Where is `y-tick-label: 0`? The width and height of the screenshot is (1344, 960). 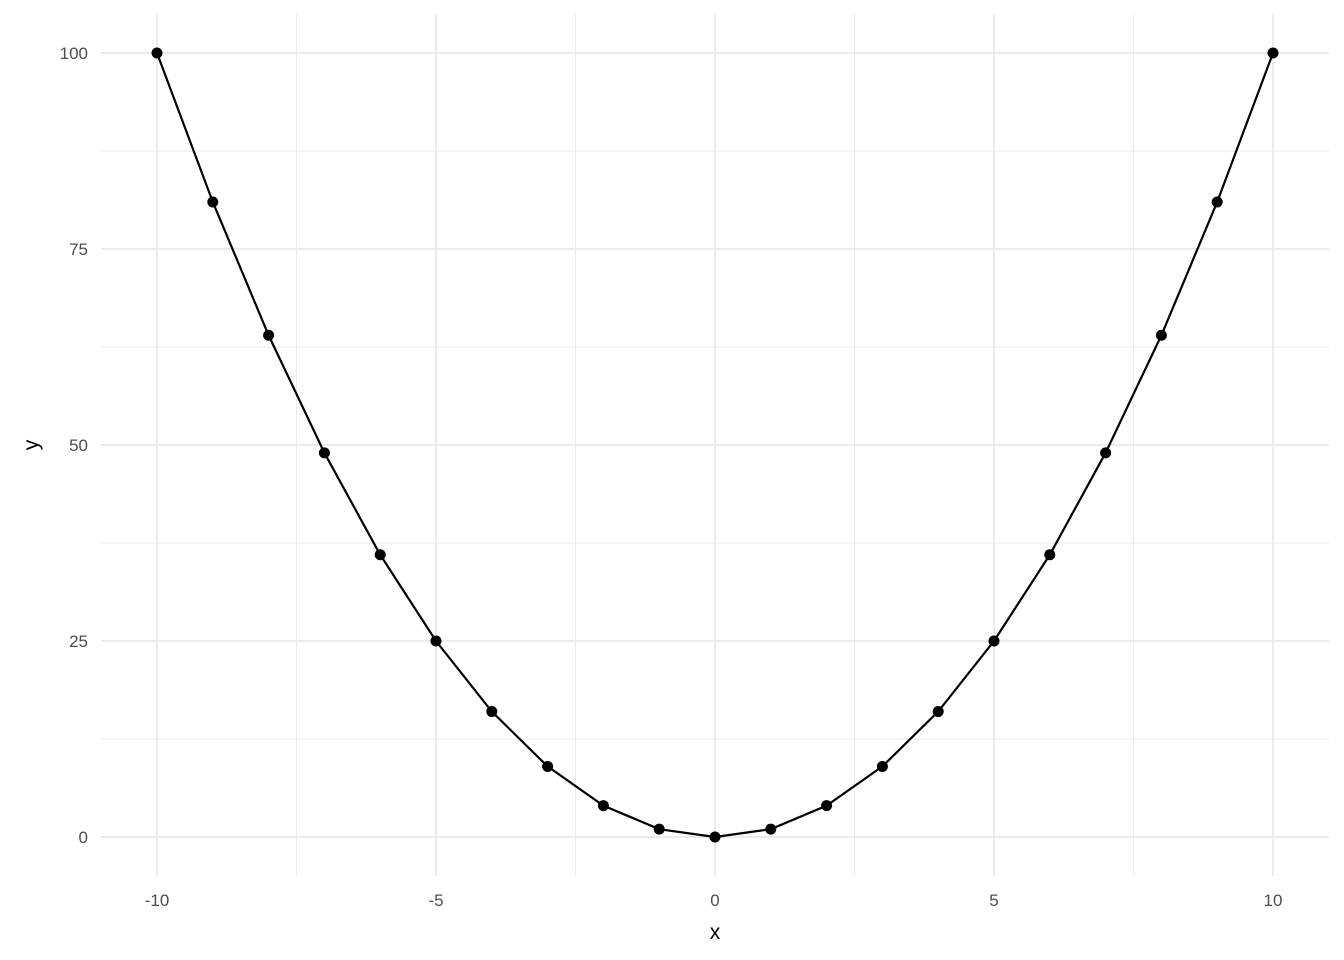
y-tick-label: 0 is located at coordinates (83, 837).